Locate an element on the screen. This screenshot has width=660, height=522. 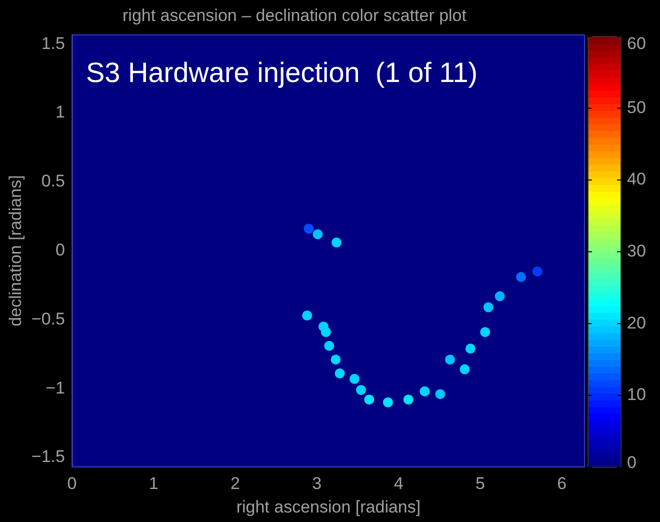
x-tick-label: 1 is located at coordinates (153, 484).